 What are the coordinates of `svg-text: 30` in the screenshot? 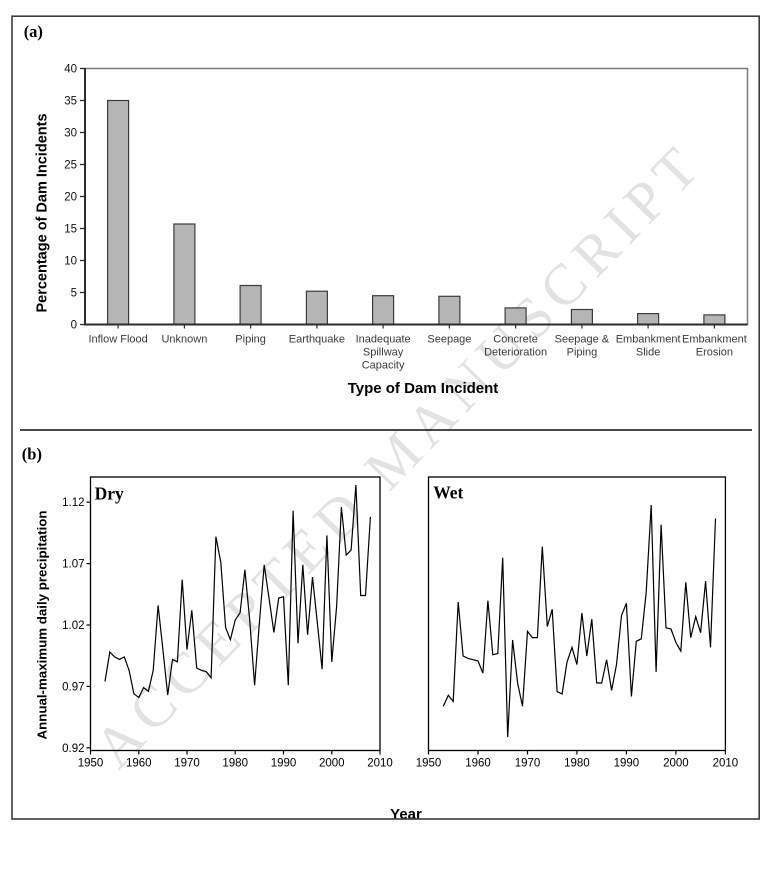 It's located at (70, 134).